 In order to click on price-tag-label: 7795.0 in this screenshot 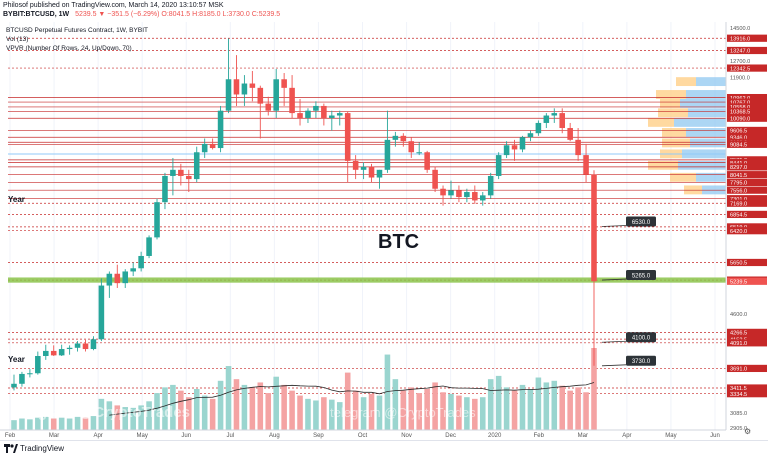, I will do `click(738, 184)`.